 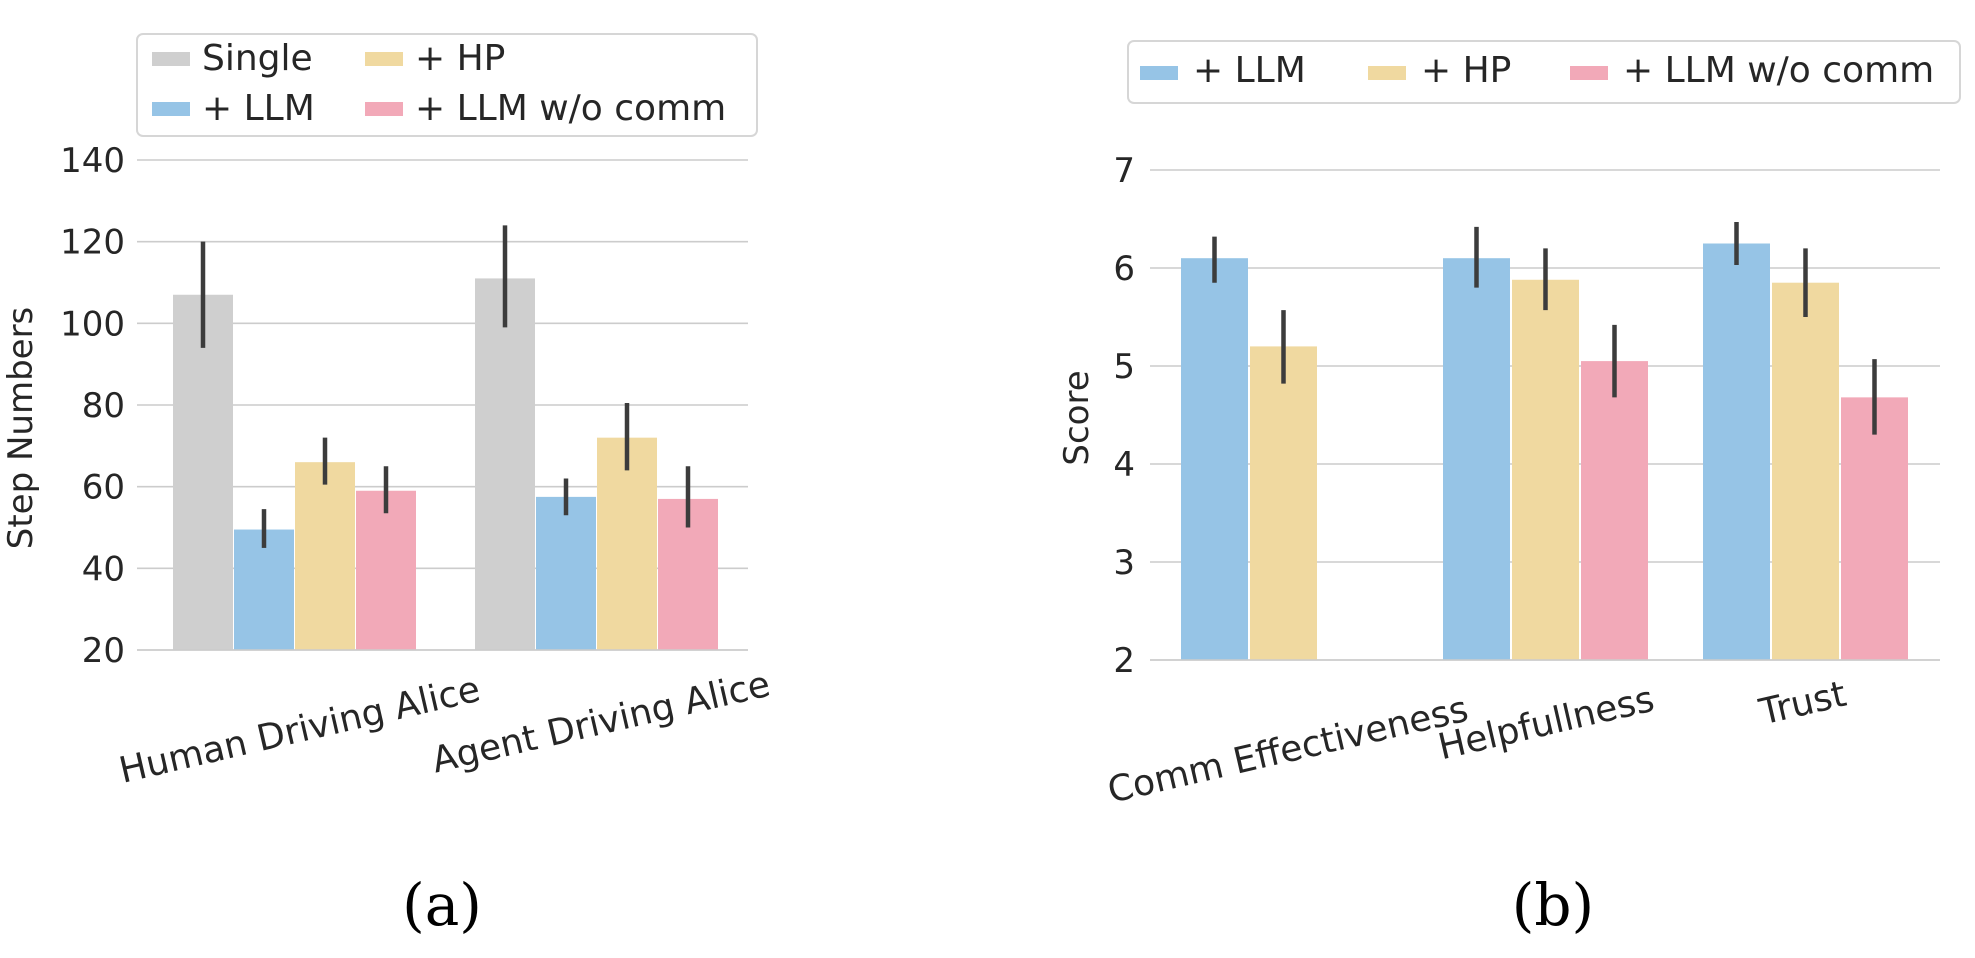 What do you see at coordinates (1124, 416) in the screenshot?
I see `panel-b-y-tick-labels: 2 3 4 5 6 7` at bounding box center [1124, 416].